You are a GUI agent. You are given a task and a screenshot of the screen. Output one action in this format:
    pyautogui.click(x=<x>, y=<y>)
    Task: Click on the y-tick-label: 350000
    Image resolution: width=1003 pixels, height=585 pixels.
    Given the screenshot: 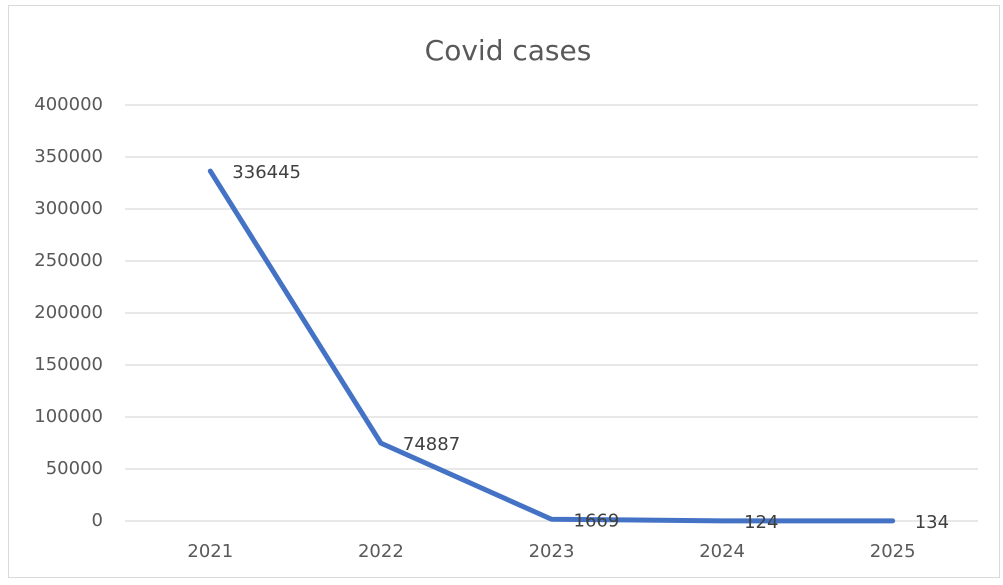 What is the action you would take?
    pyautogui.click(x=68, y=156)
    